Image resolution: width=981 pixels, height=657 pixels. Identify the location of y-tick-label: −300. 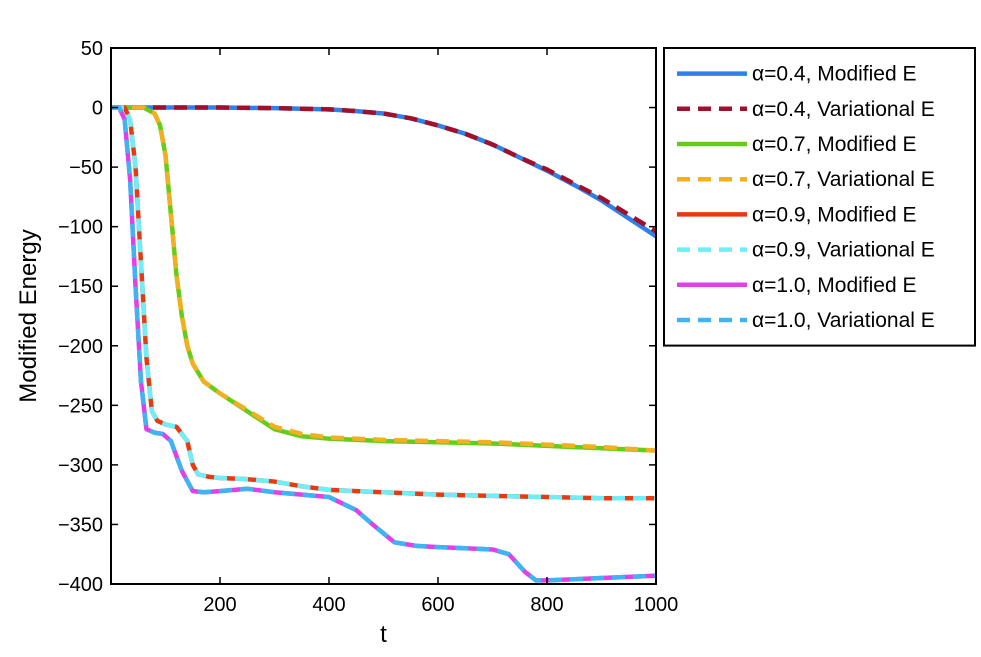
(80, 466).